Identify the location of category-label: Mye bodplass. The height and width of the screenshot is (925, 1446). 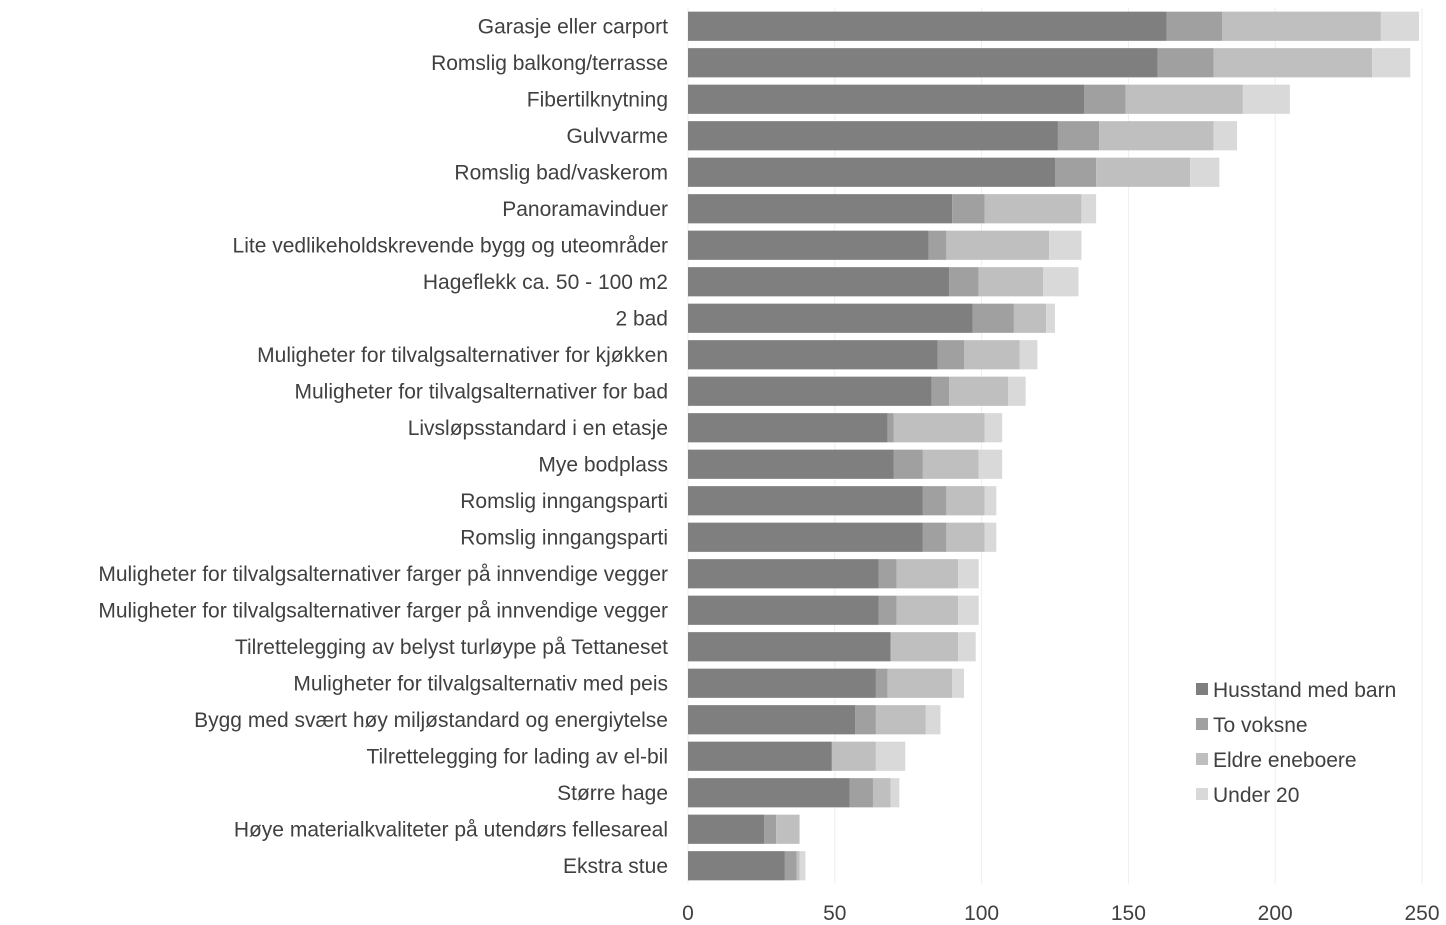
(603, 464).